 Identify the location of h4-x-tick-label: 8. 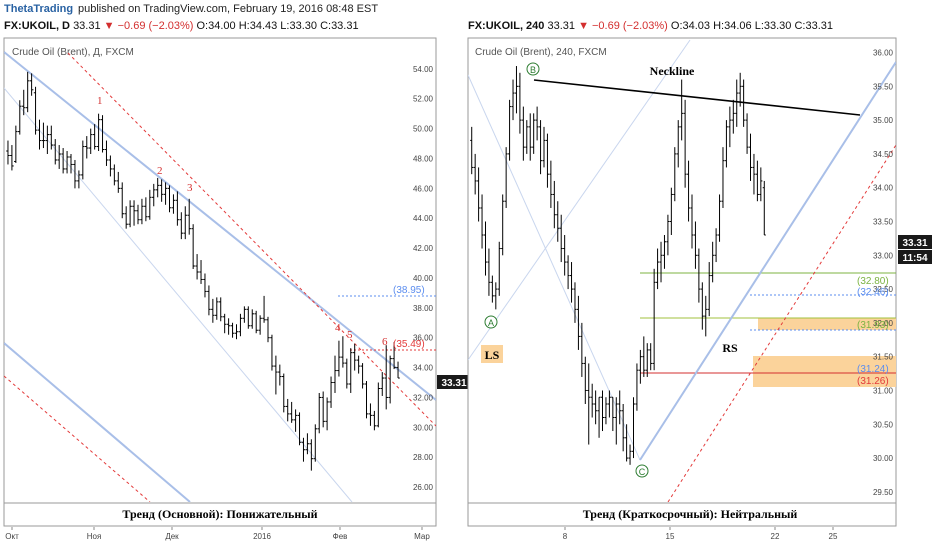
(565, 536).